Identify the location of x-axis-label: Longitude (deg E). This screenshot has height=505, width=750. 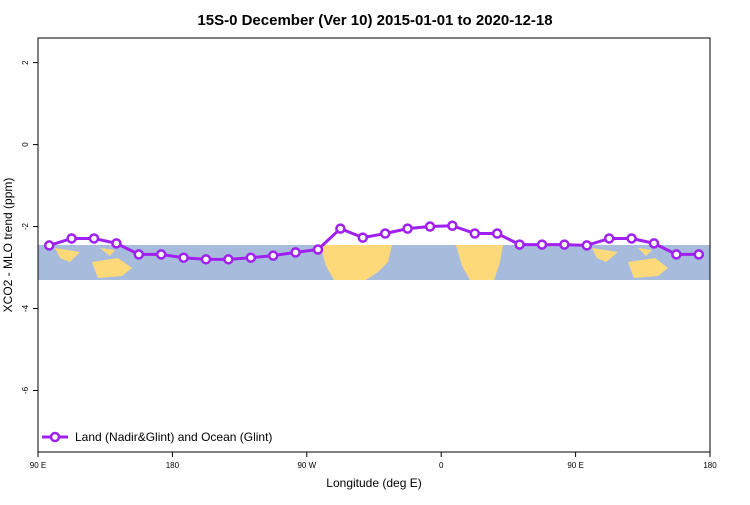
(373, 483).